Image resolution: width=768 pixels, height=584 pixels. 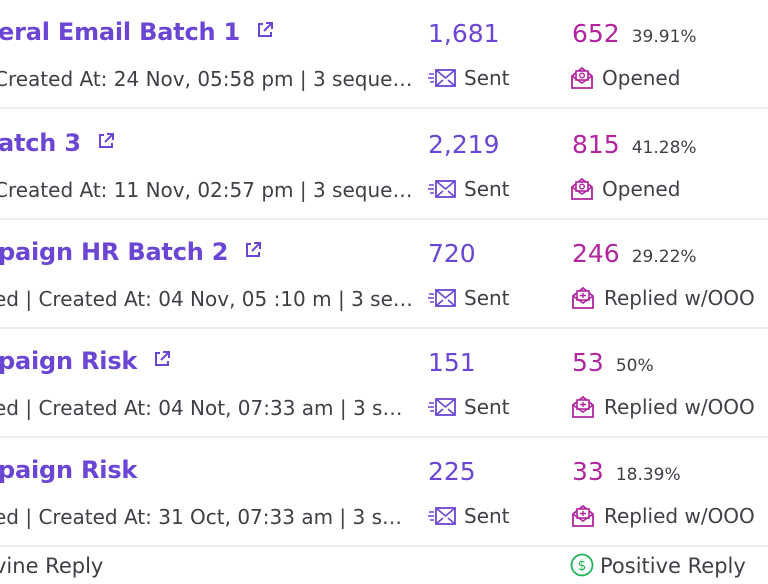 I want to click on campaign-name-link: eral Email Batch 1, so click(x=137, y=32).